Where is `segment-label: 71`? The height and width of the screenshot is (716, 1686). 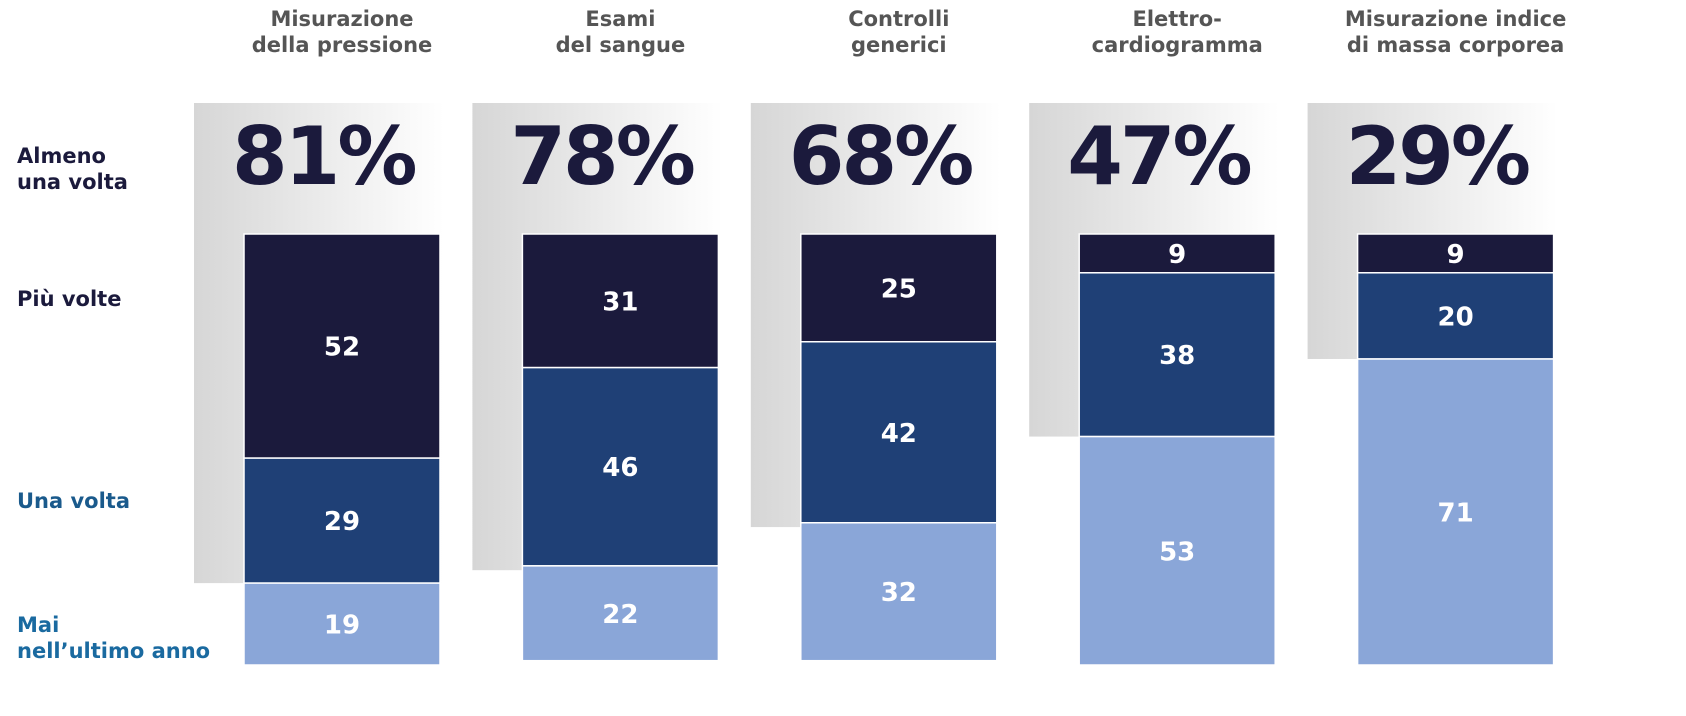
segment-label: 71 is located at coordinates (1456, 513).